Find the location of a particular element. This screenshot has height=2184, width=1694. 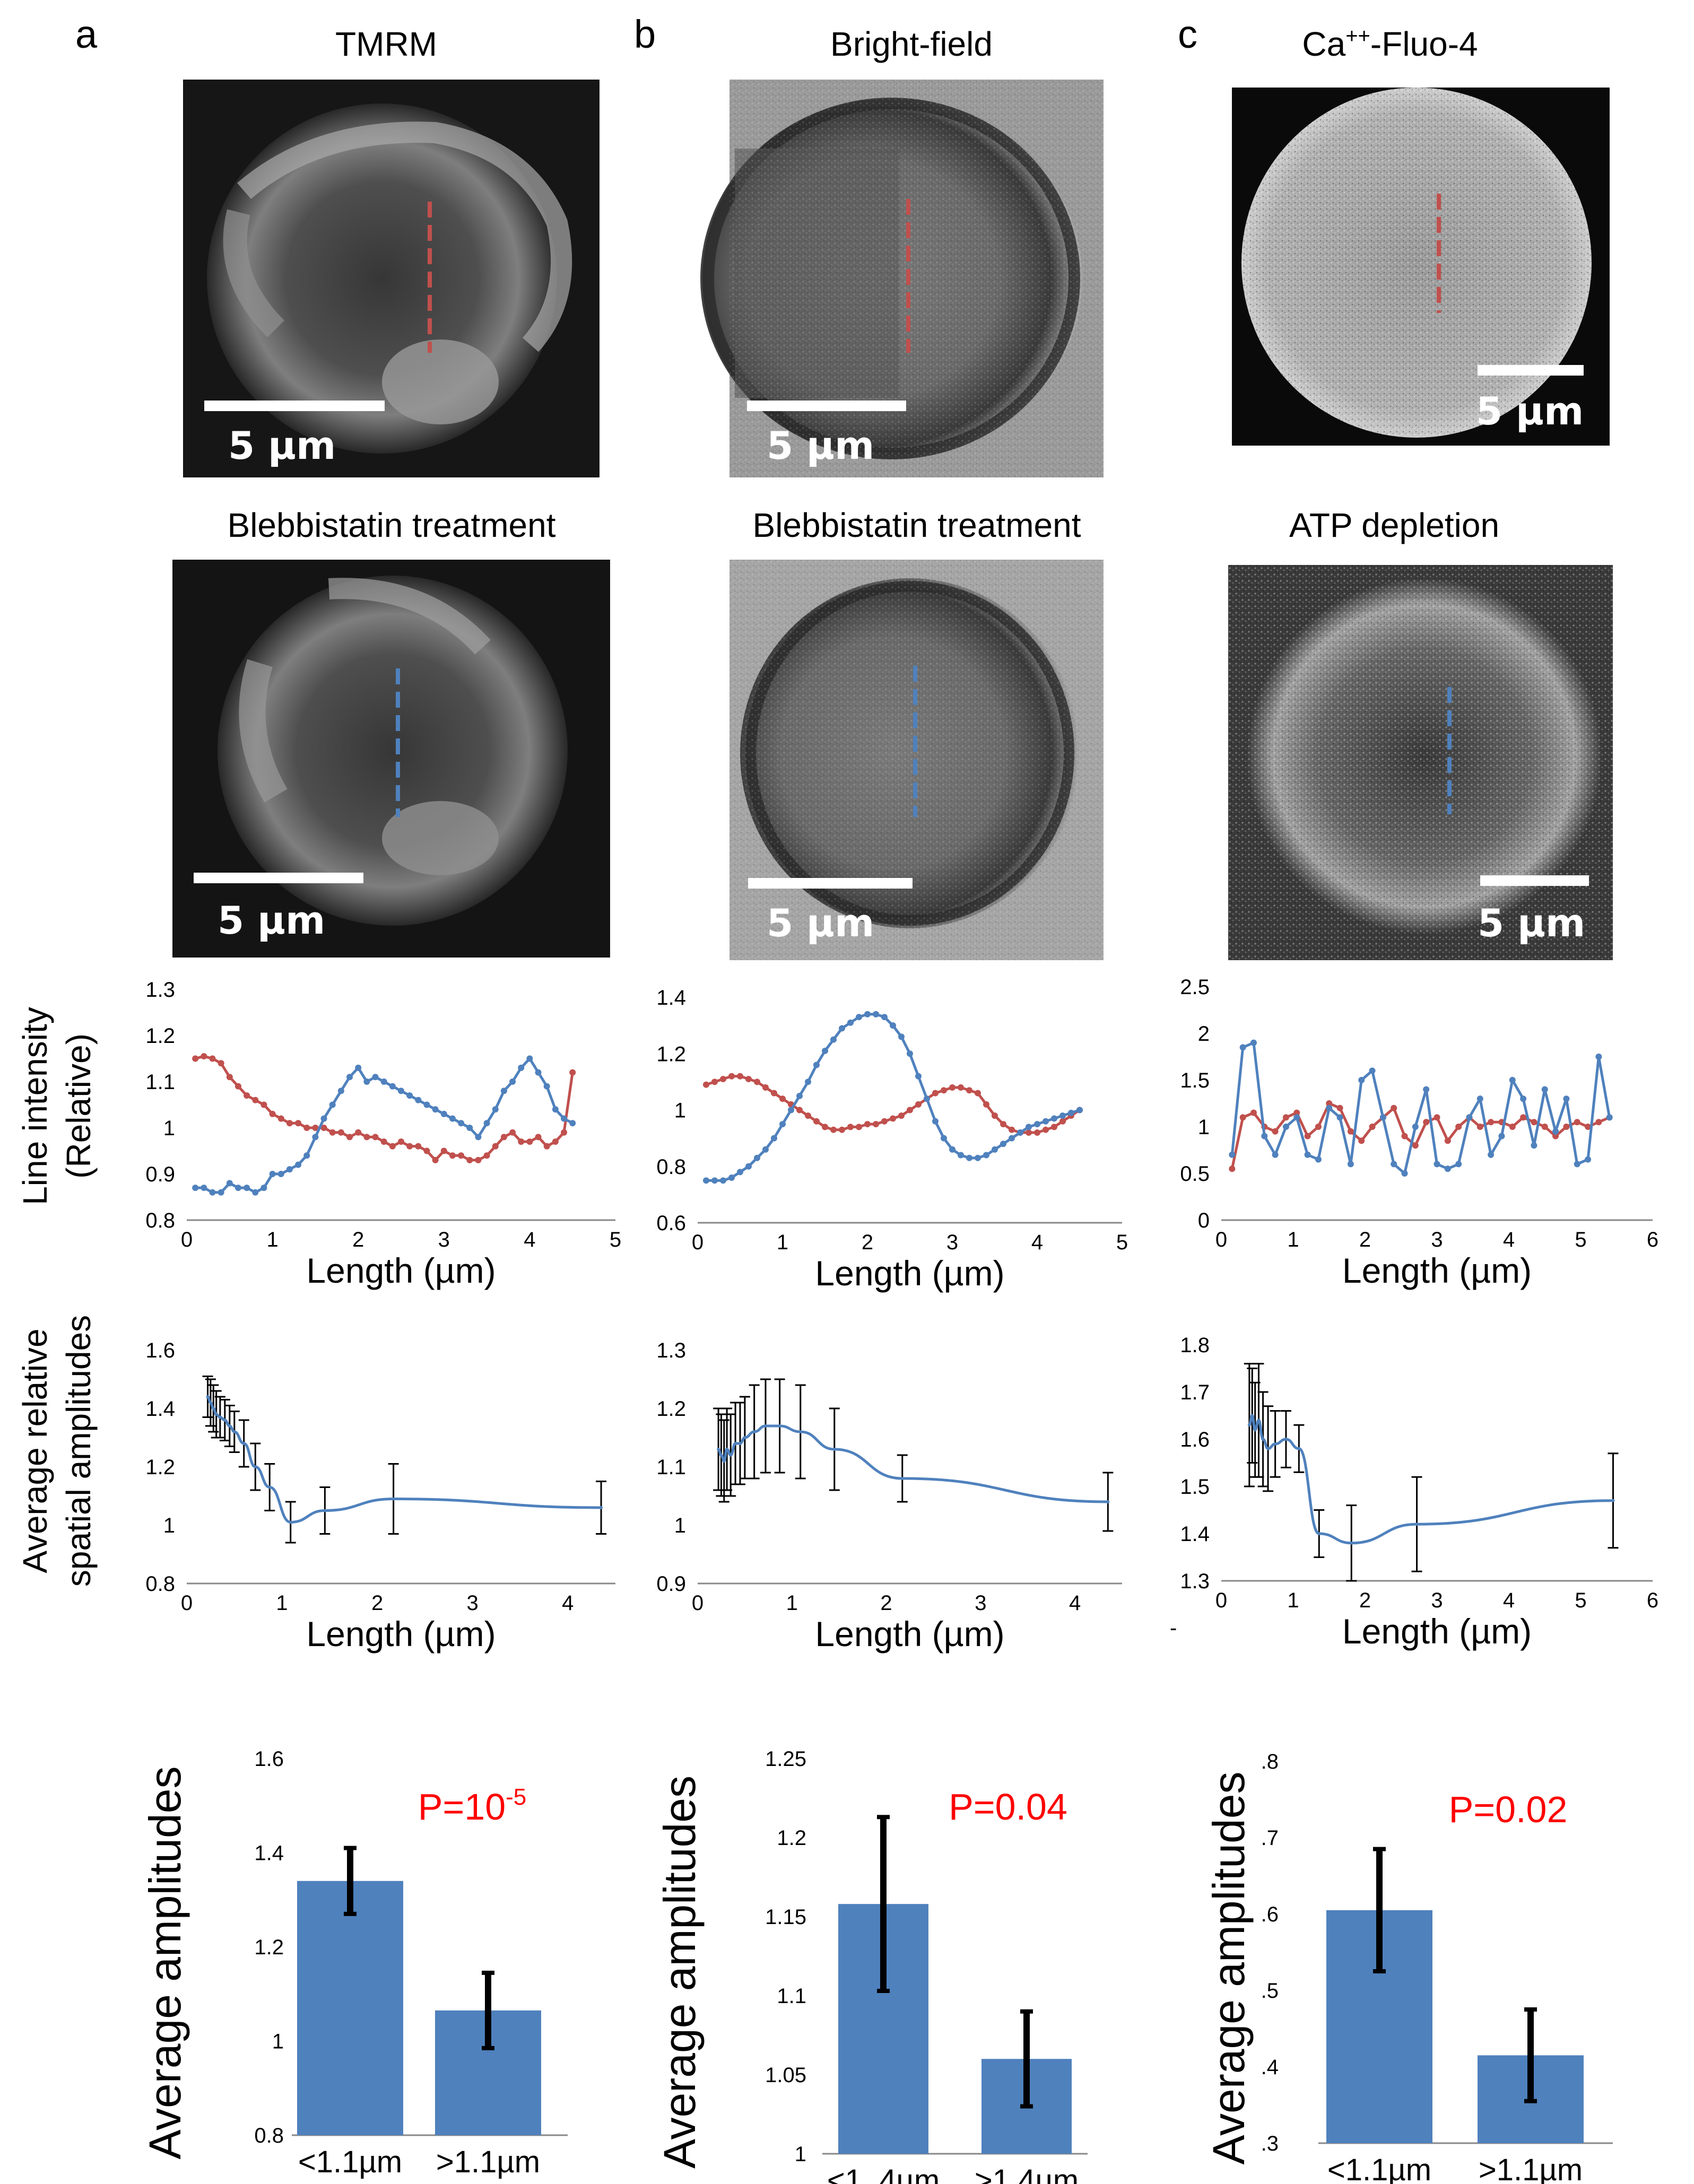

amp-b-ytick-label: 1 is located at coordinates (680, 1525).